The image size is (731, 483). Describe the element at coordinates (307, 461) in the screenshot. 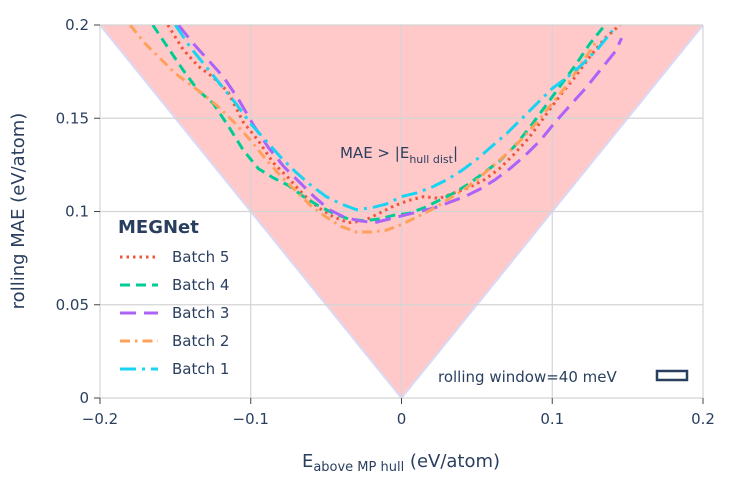

I see `x-axis-title-main: E` at that location.